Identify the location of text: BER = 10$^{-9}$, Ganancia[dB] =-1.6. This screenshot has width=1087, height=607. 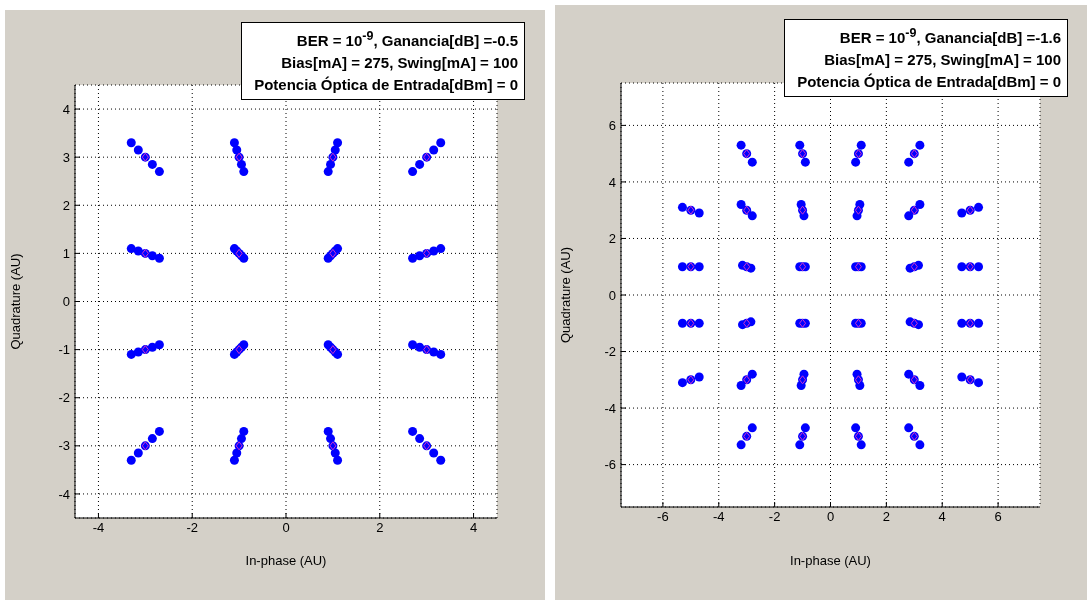
(949, 36).